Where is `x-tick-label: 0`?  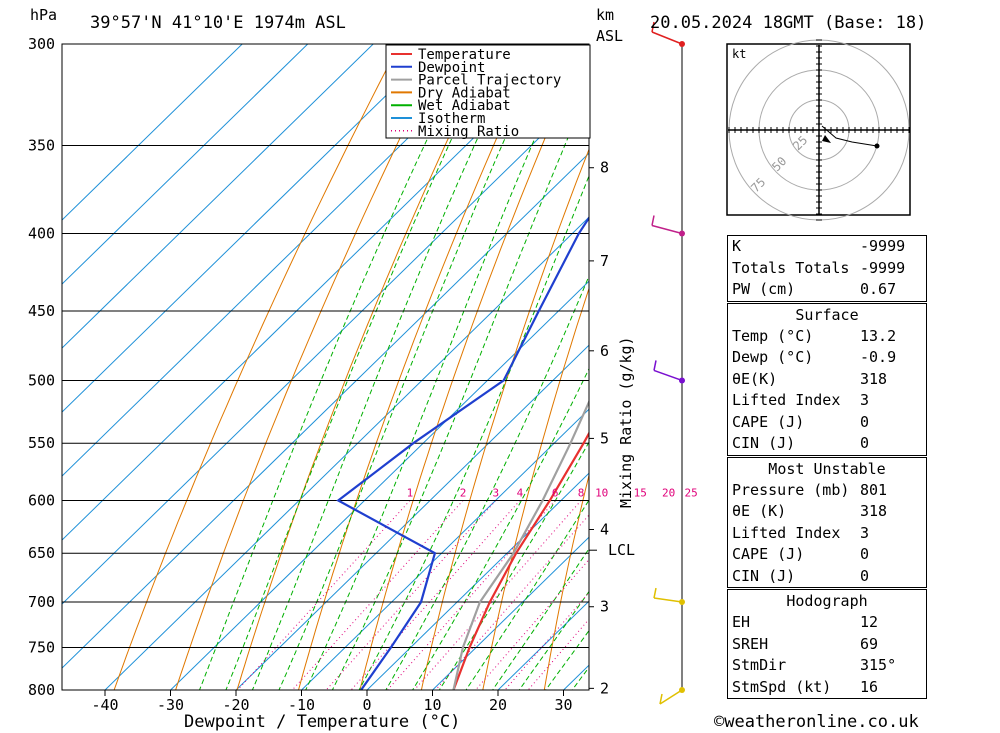
x-tick-label: 0 is located at coordinates (366, 705).